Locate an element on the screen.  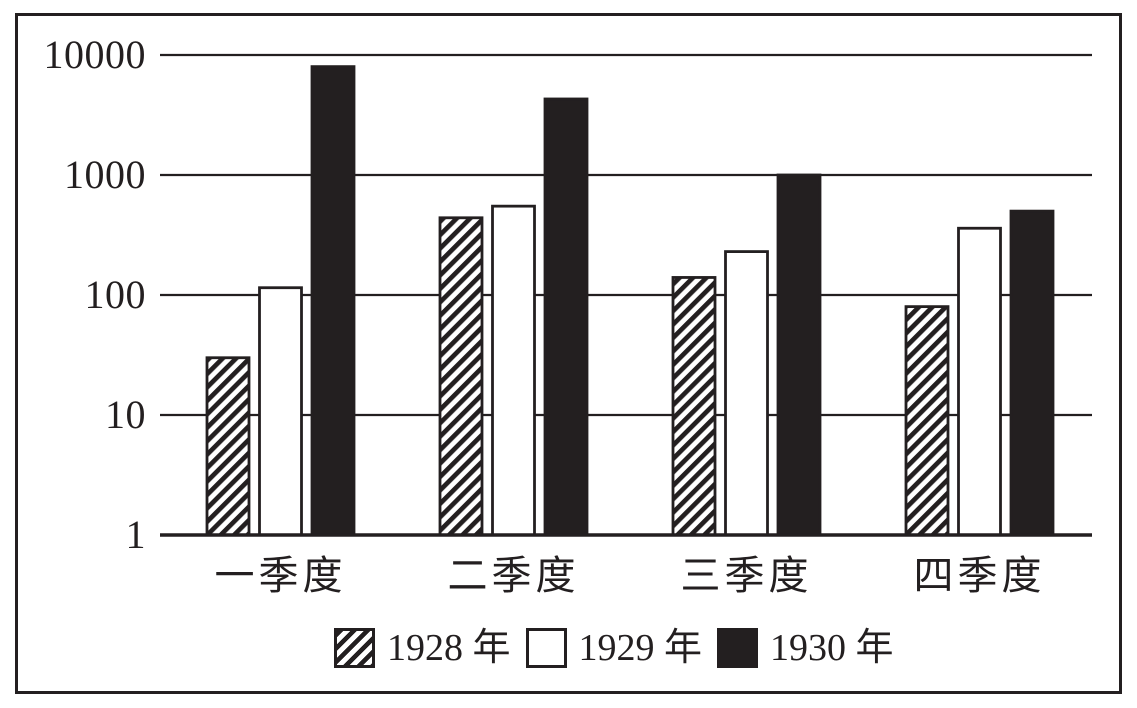
bar-1929-q3 is located at coordinates (746, 393).